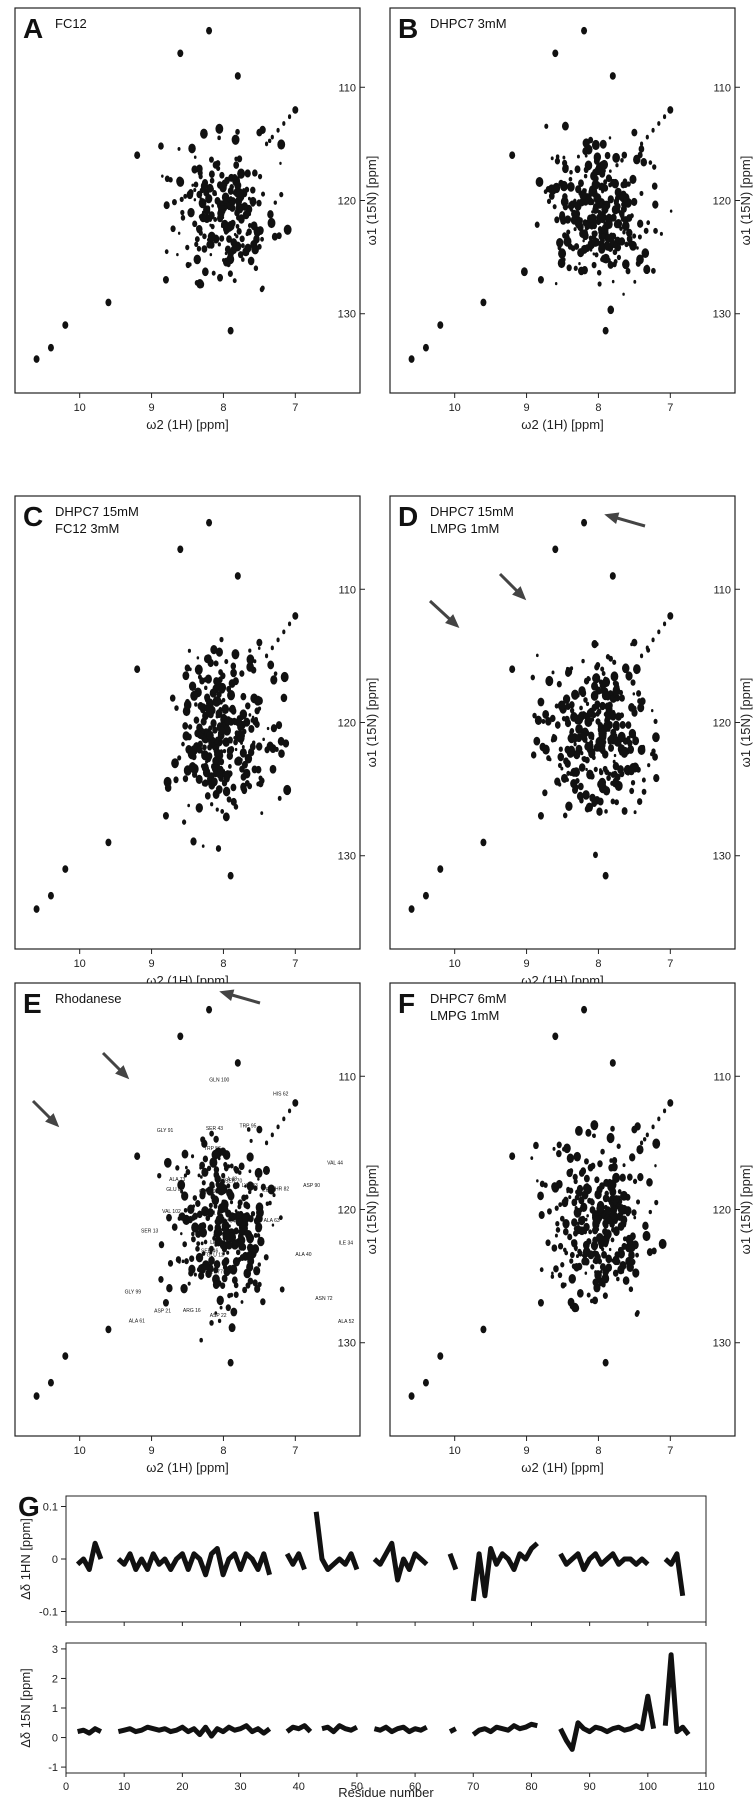  What do you see at coordinates (187, 424) in the screenshot?
I see `x-axis-label: ω2 (1H) [ppm]` at bounding box center [187, 424].